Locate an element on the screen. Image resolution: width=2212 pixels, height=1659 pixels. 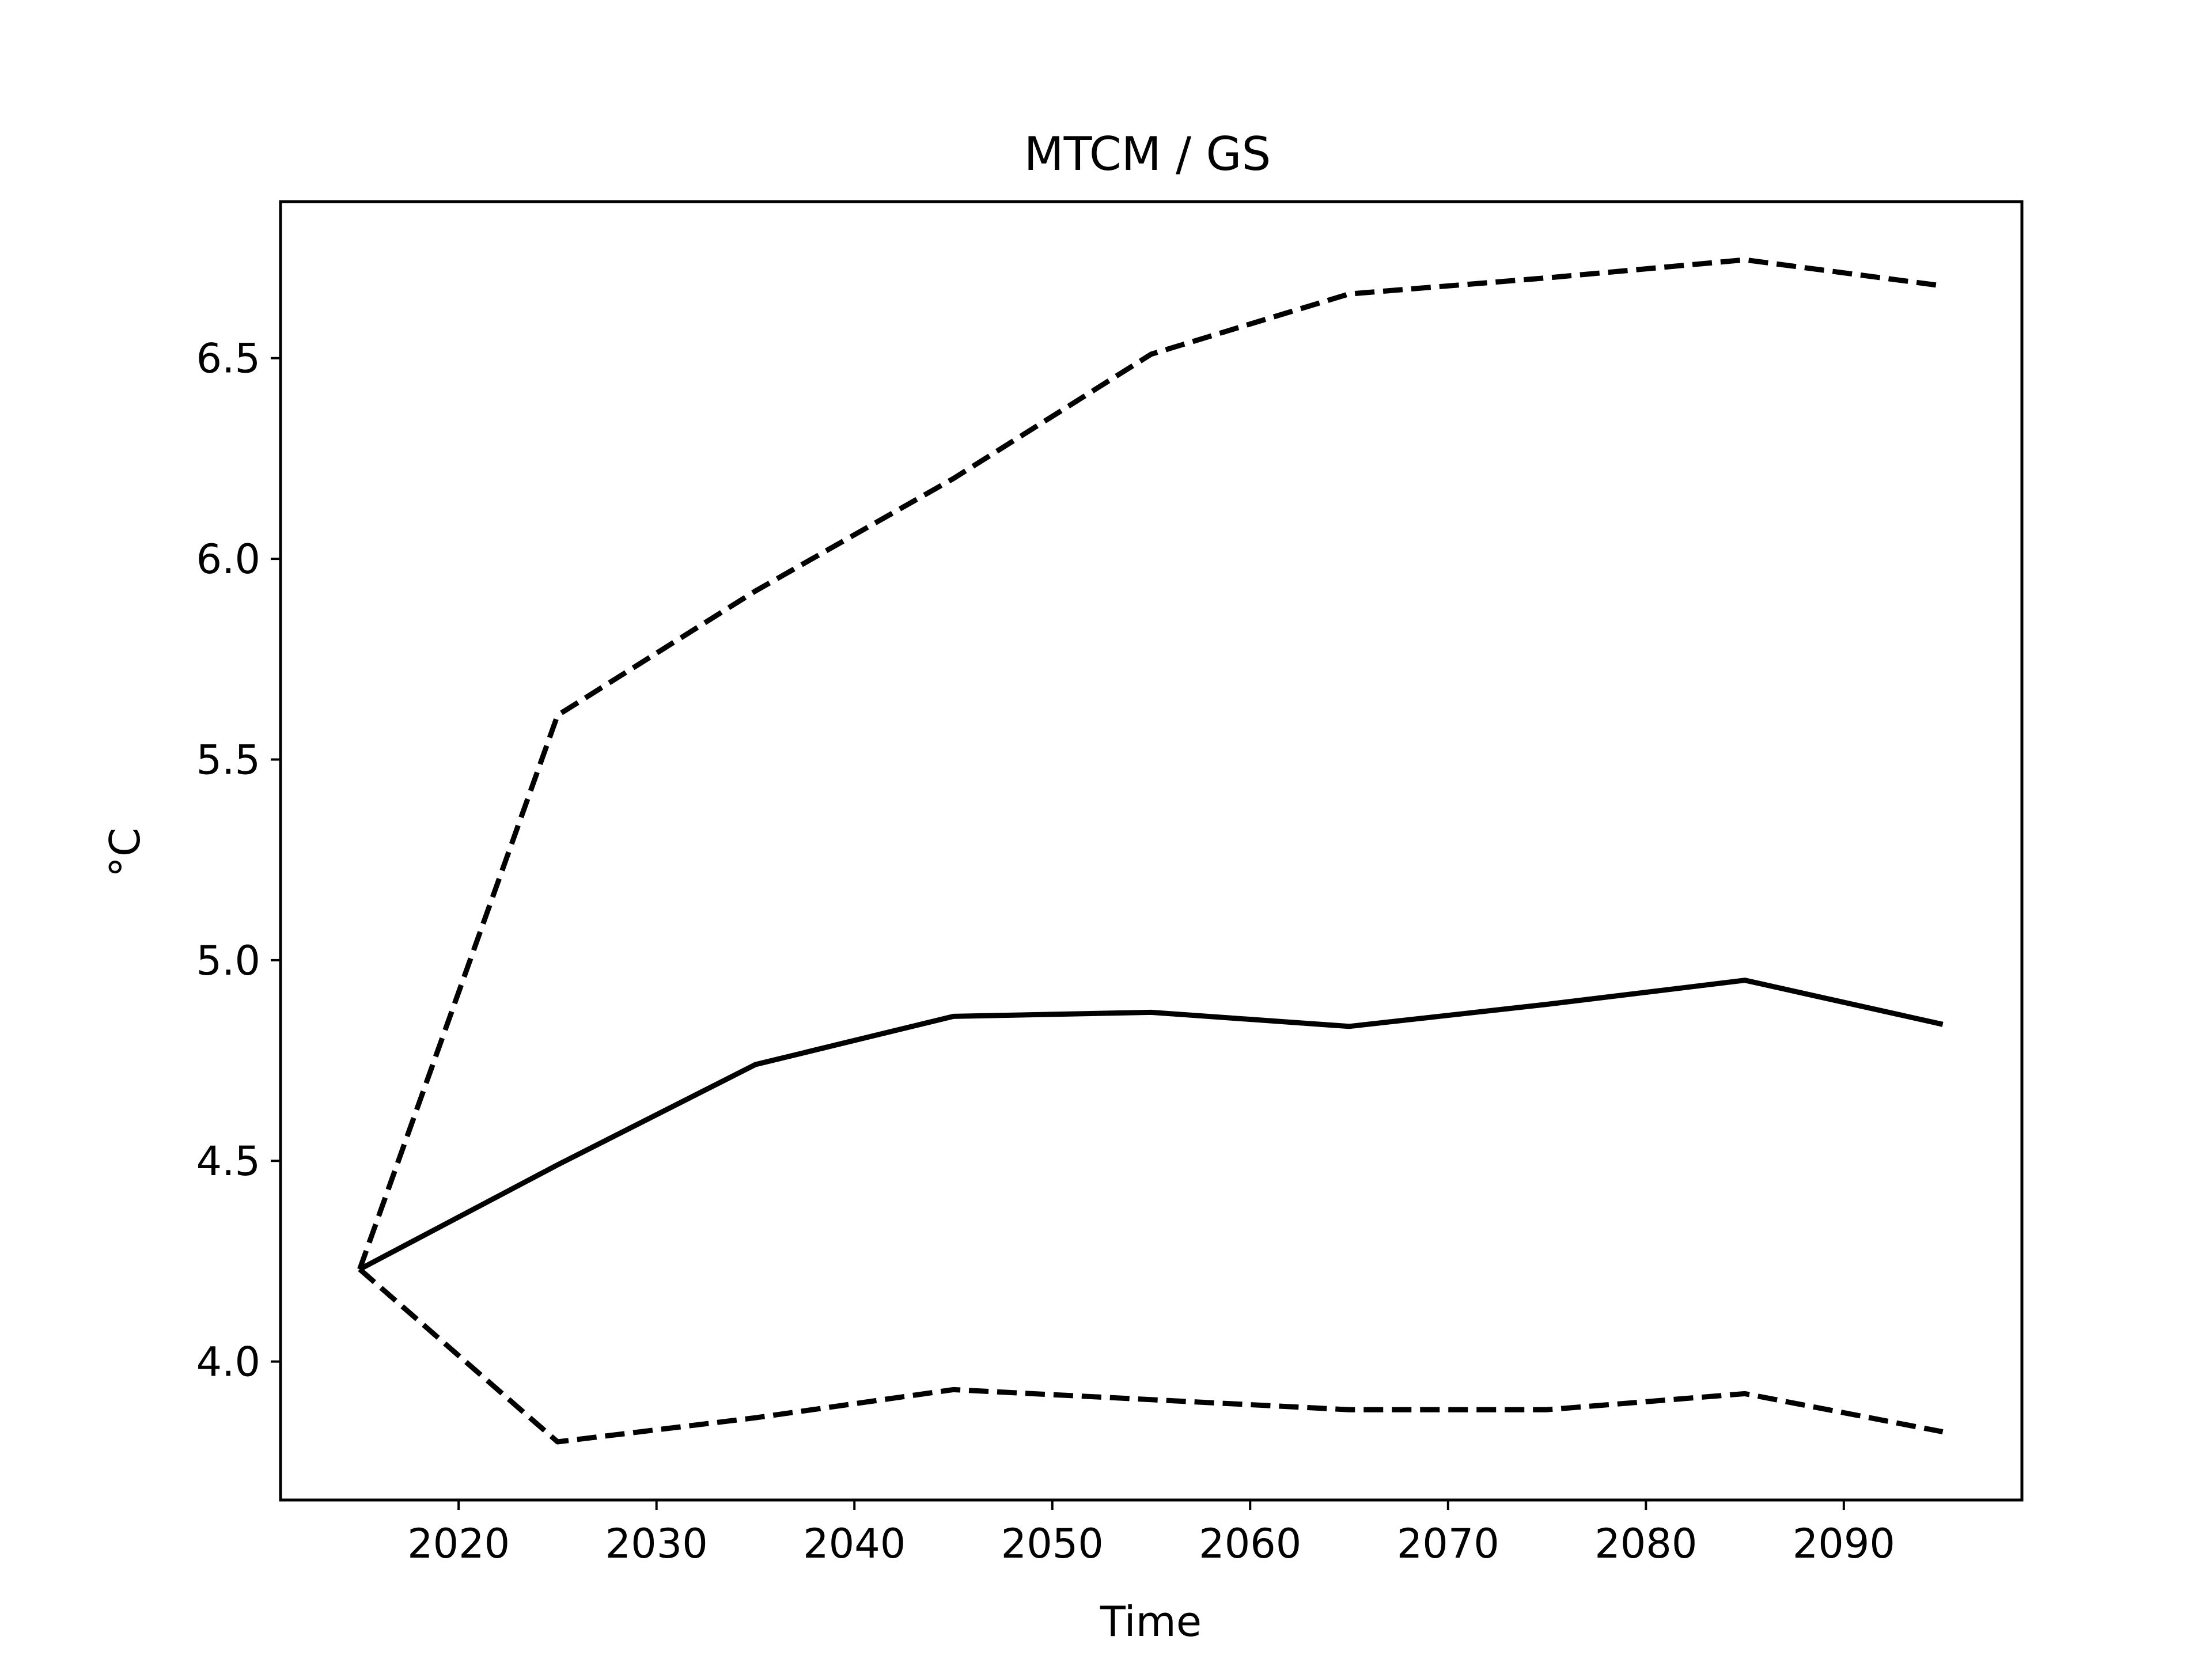
y-axis-label: °C is located at coordinates (125, 852).